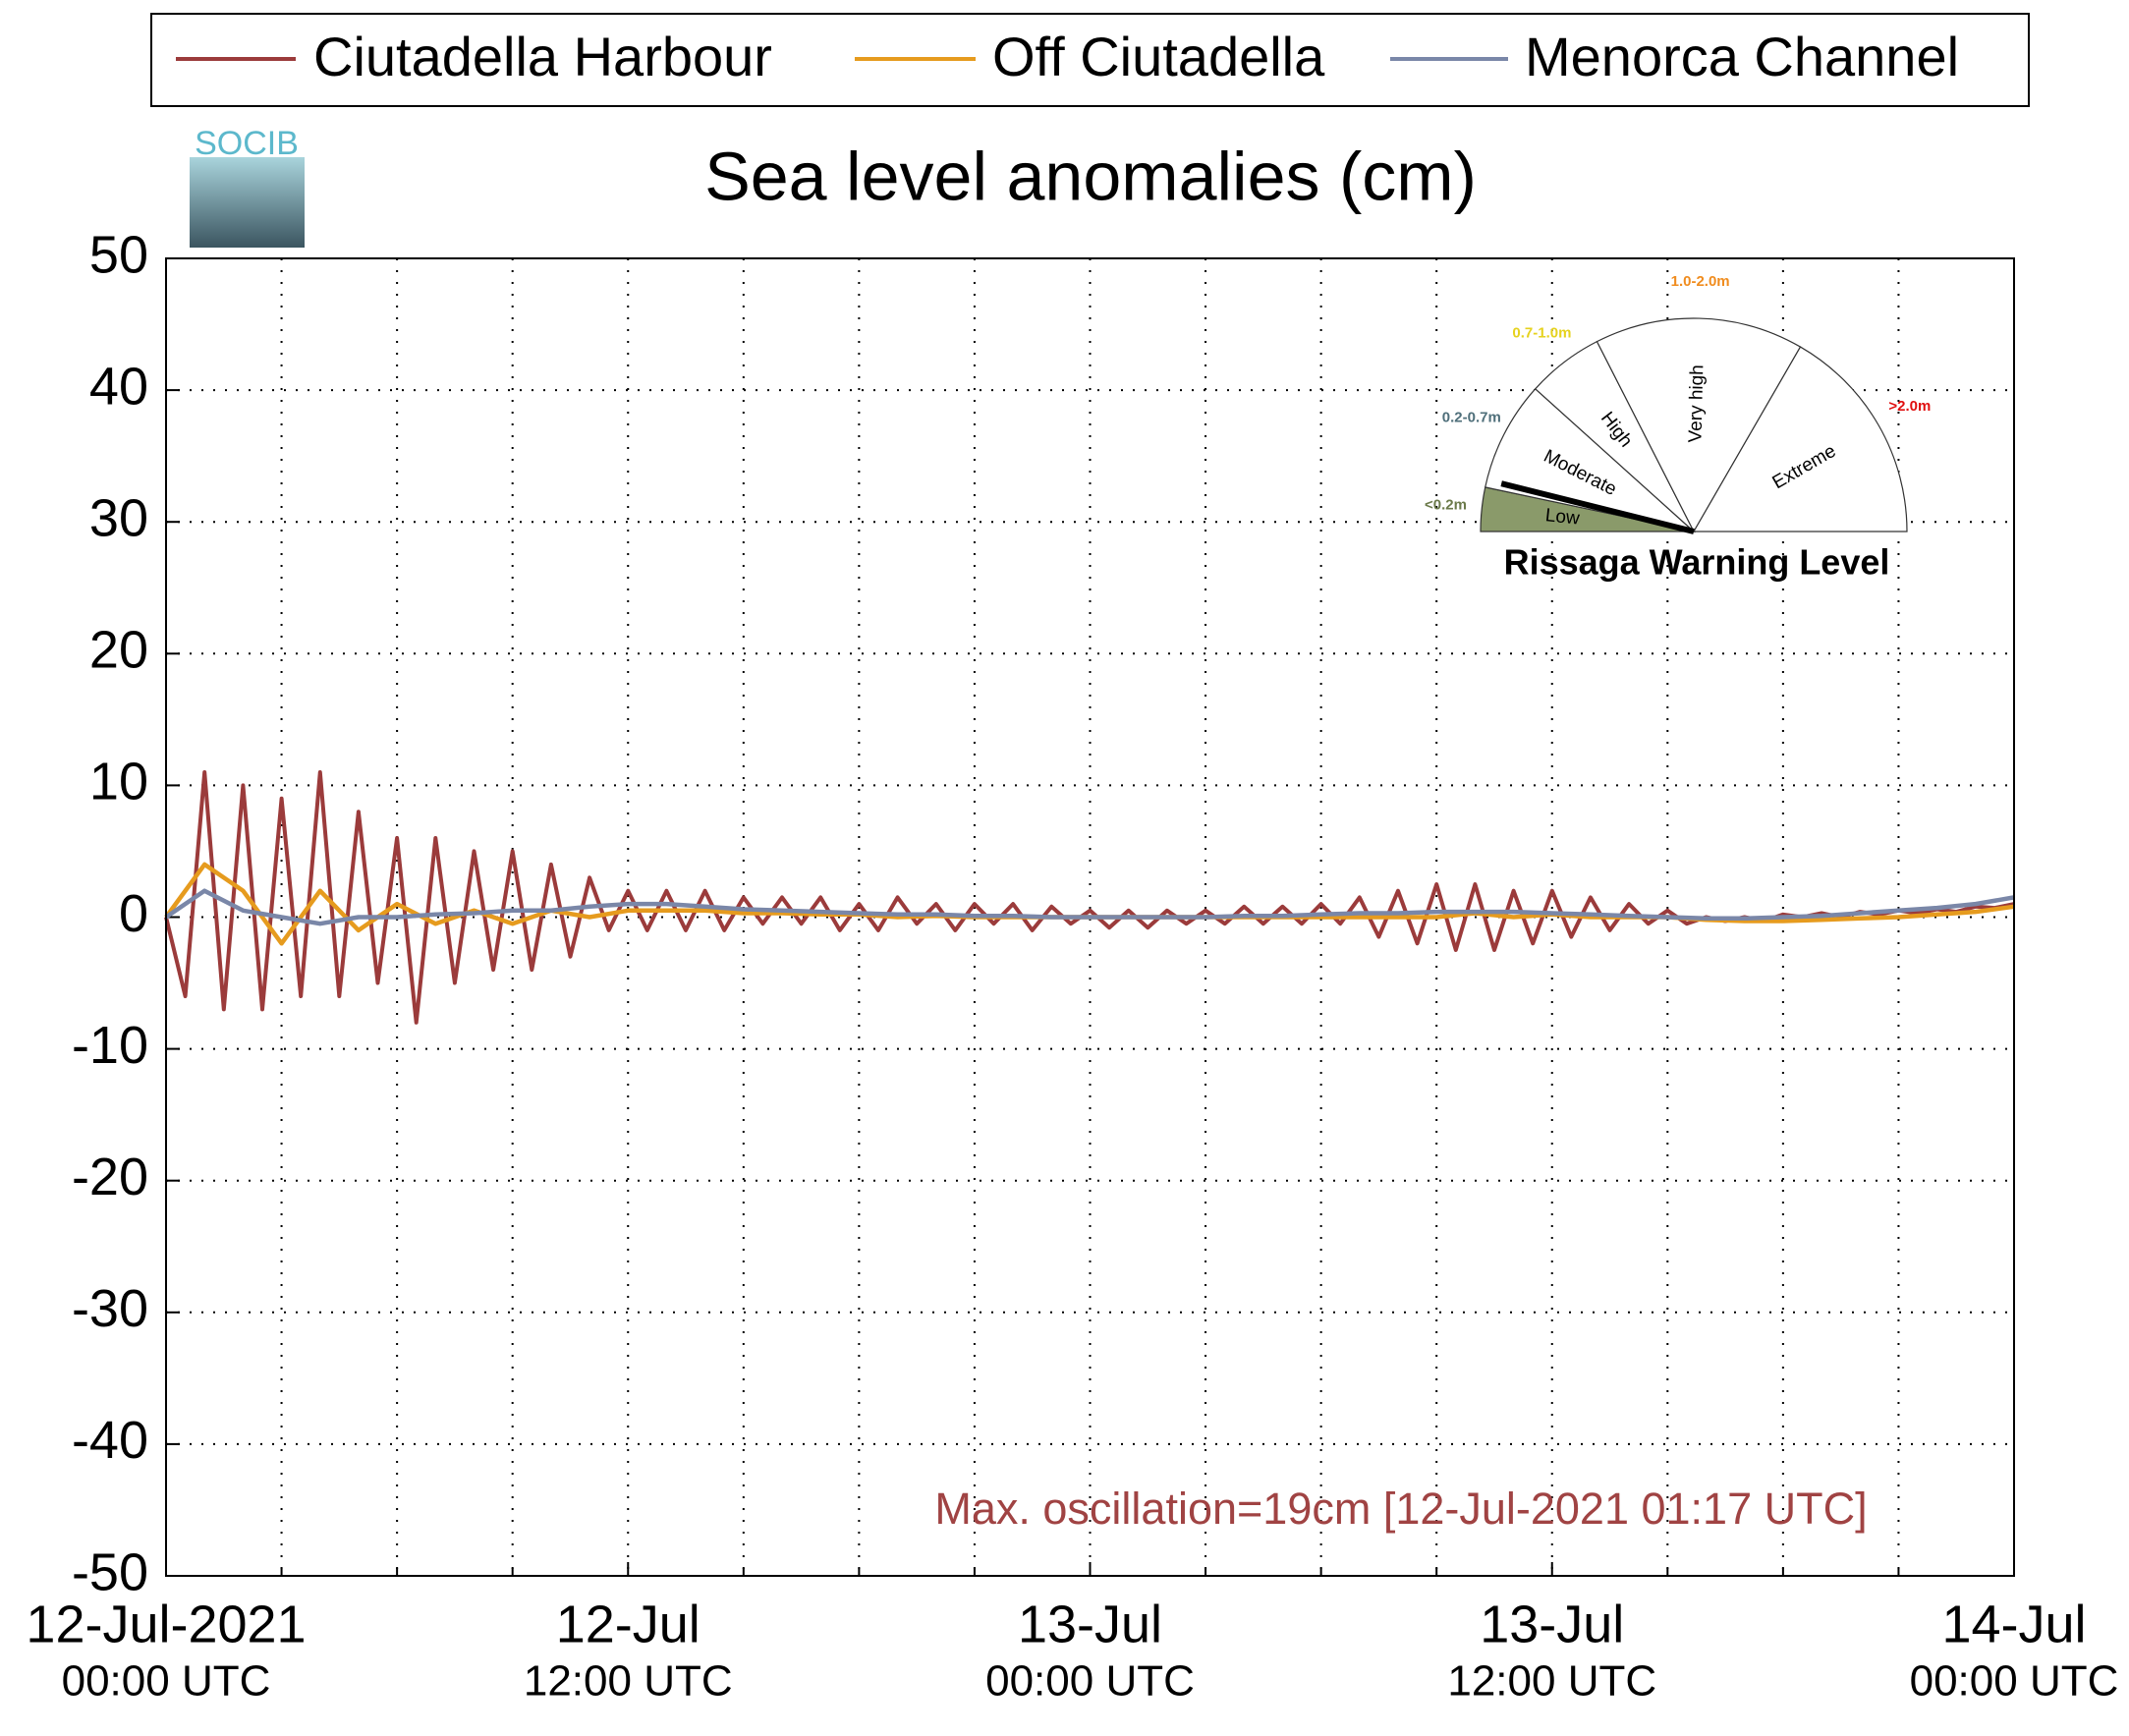 This screenshot has width=2129, height=1736. What do you see at coordinates (1909, 406) in the screenshot?
I see `gauge-level-range: >2.0m` at bounding box center [1909, 406].